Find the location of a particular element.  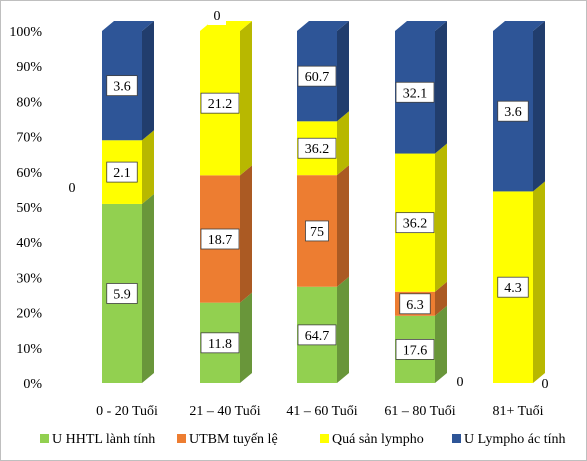

legend-label: UTBM tuyến lệ is located at coordinates (233, 439).